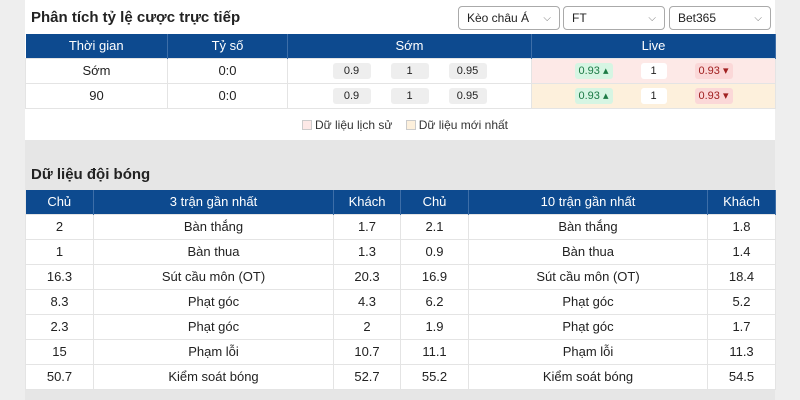 The image size is (800, 400). What do you see at coordinates (498, 18) in the screenshot?
I see `select-value: Kèo châu Á` at bounding box center [498, 18].